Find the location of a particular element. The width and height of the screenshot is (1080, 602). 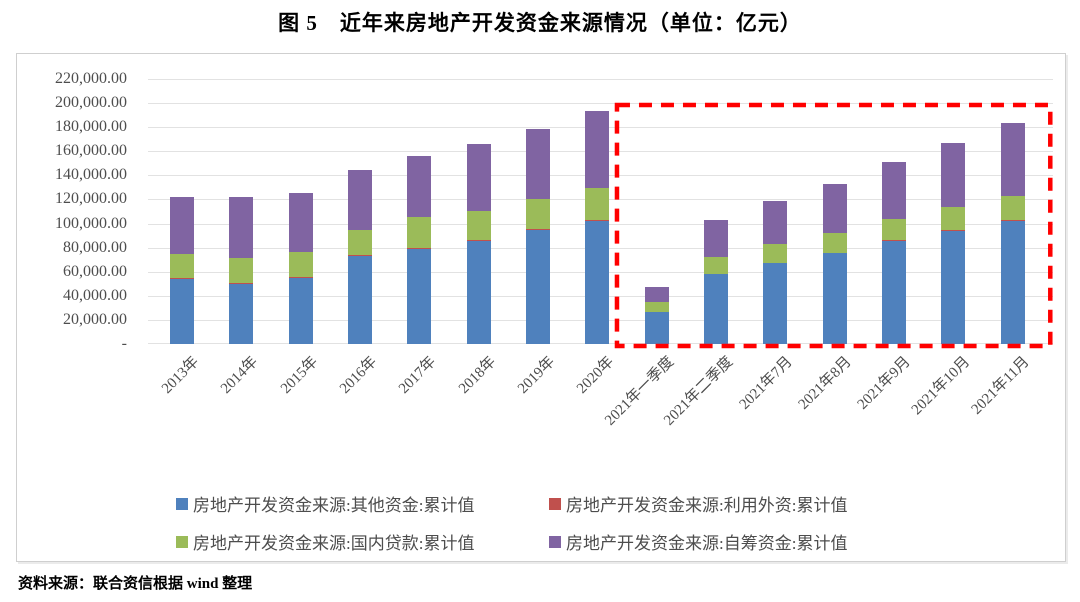

x-axis-tick-text: 2020年 is located at coordinates (596, 375).